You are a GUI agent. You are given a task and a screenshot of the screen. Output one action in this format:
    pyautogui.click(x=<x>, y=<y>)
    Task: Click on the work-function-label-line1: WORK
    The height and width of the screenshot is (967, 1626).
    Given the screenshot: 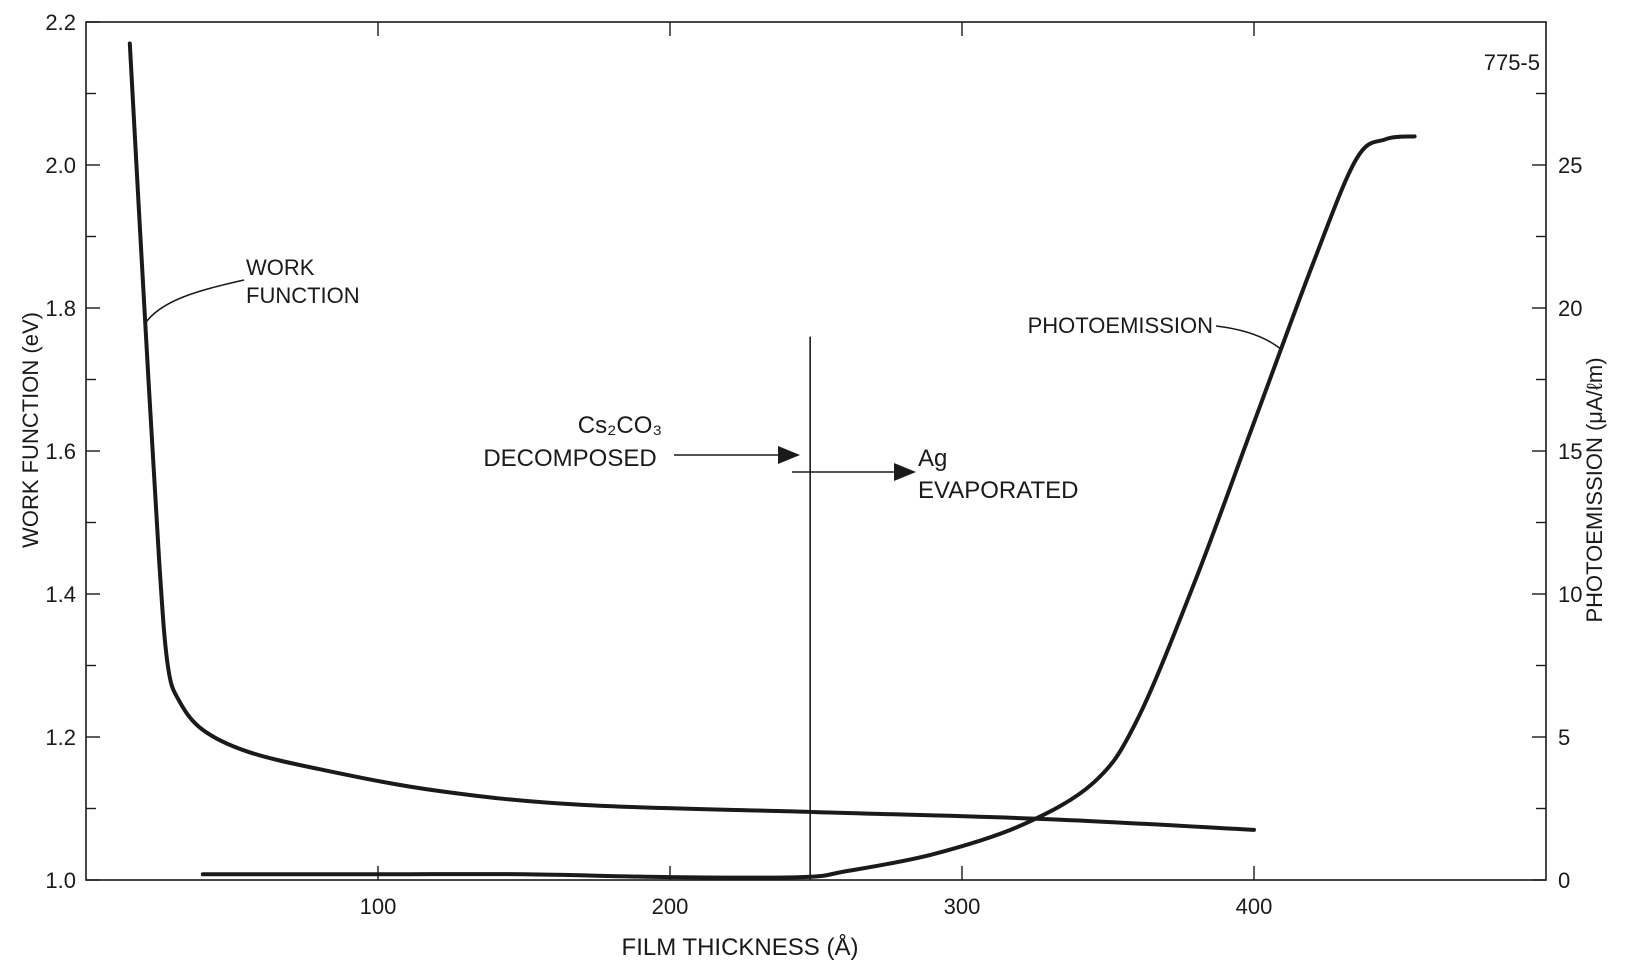 What is the action you would take?
    pyautogui.click(x=280, y=267)
    